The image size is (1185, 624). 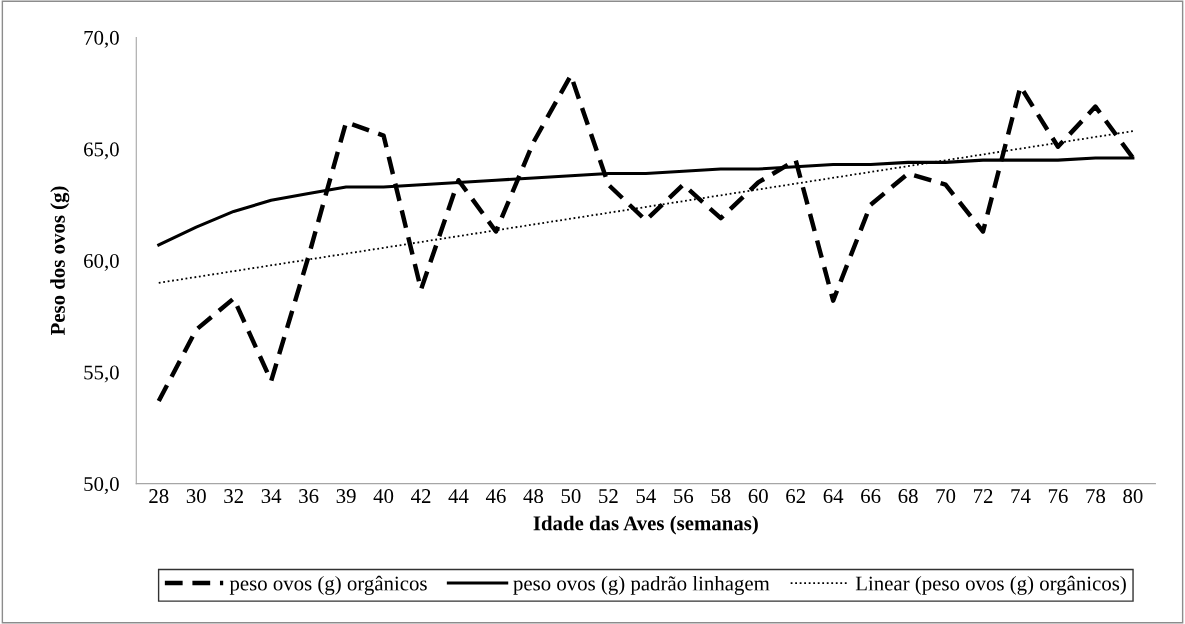 What do you see at coordinates (421, 496) in the screenshot?
I see `x-tick-label: 42` at bounding box center [421, 496].